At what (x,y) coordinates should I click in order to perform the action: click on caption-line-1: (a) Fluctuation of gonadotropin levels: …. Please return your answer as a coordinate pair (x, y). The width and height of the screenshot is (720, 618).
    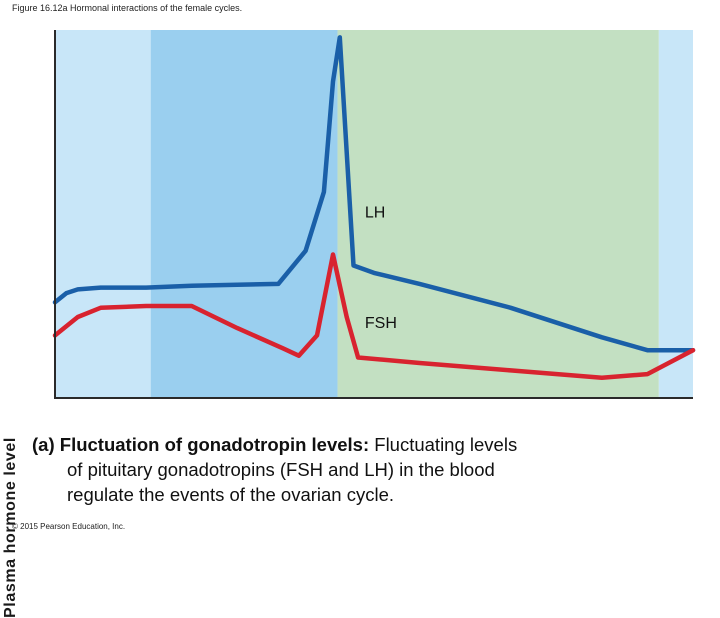
    Looking at the image, I should click on (372, 444).